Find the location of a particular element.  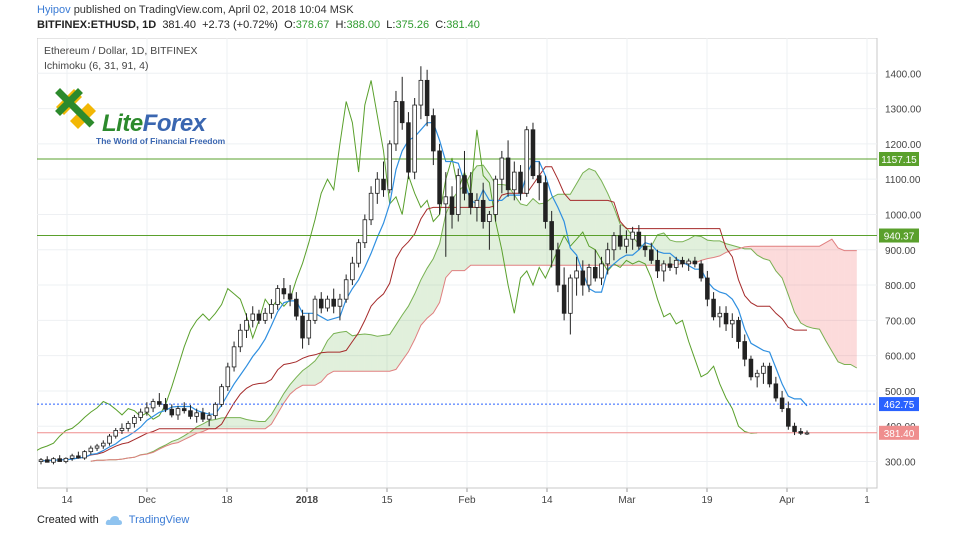

x-tick-label: Mar is located at coordinates (627, 500).